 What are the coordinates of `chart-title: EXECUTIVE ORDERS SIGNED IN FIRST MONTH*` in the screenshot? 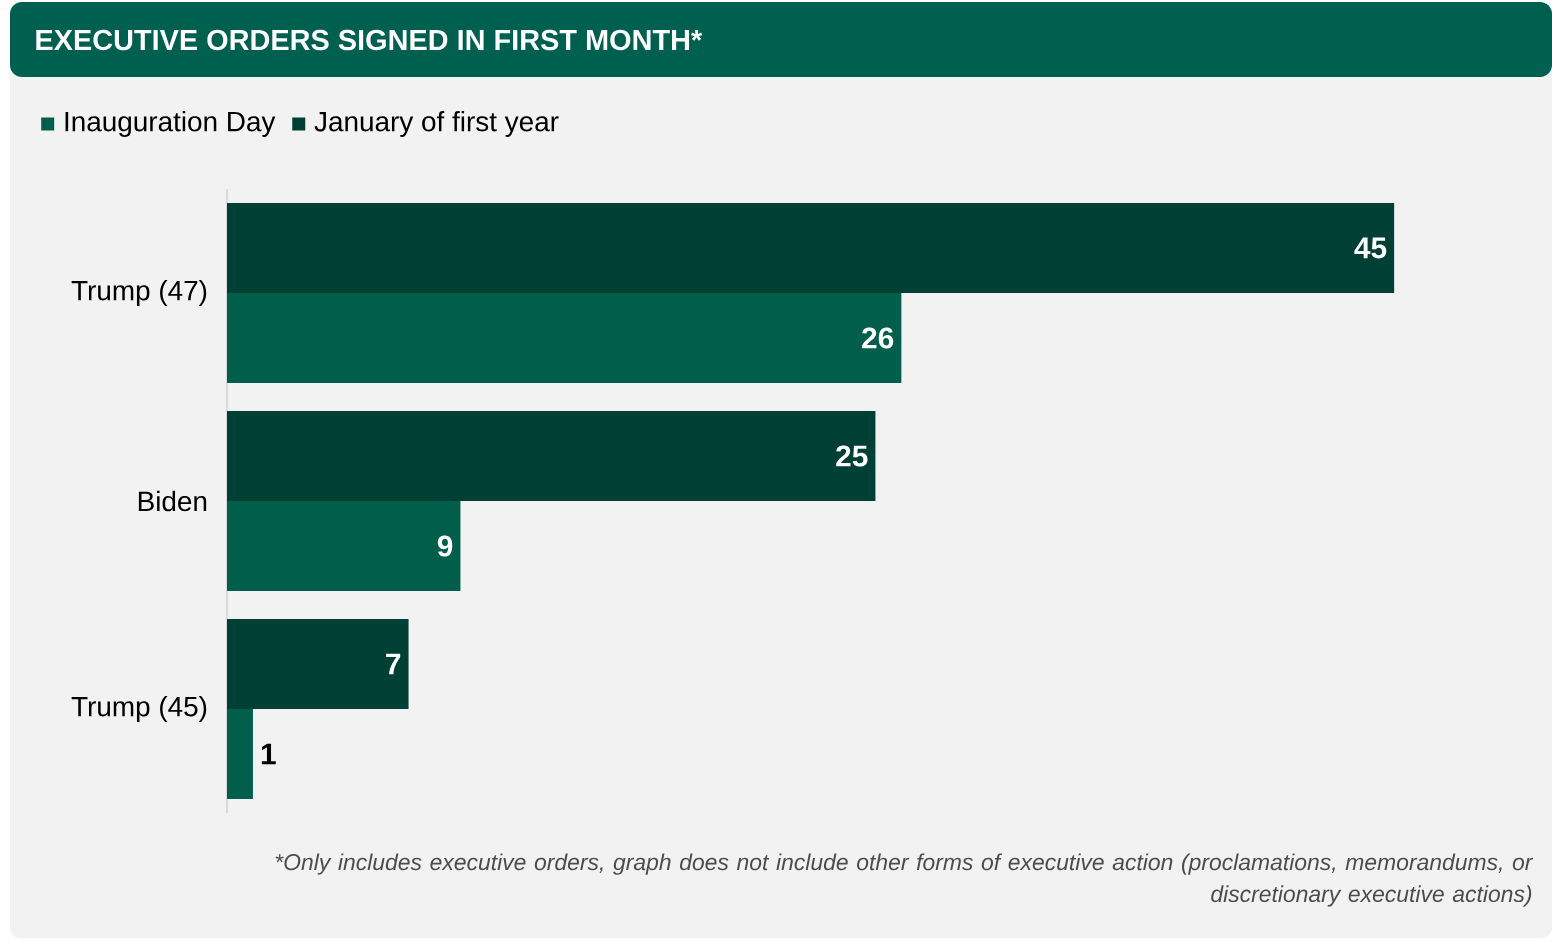 It's located at (369, 40).